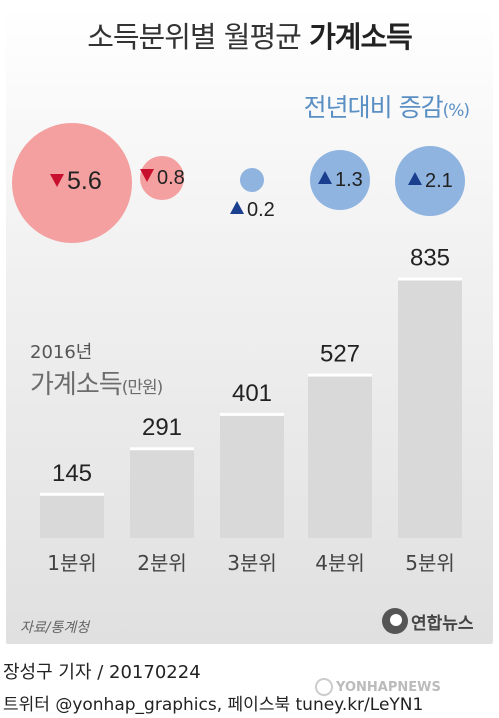 This screenshot has height=718, width=499. What do you see at coordinates (340, 563) in the screenshot?
I see `category-label-4: 4분위` at bounding box center [340, 563].